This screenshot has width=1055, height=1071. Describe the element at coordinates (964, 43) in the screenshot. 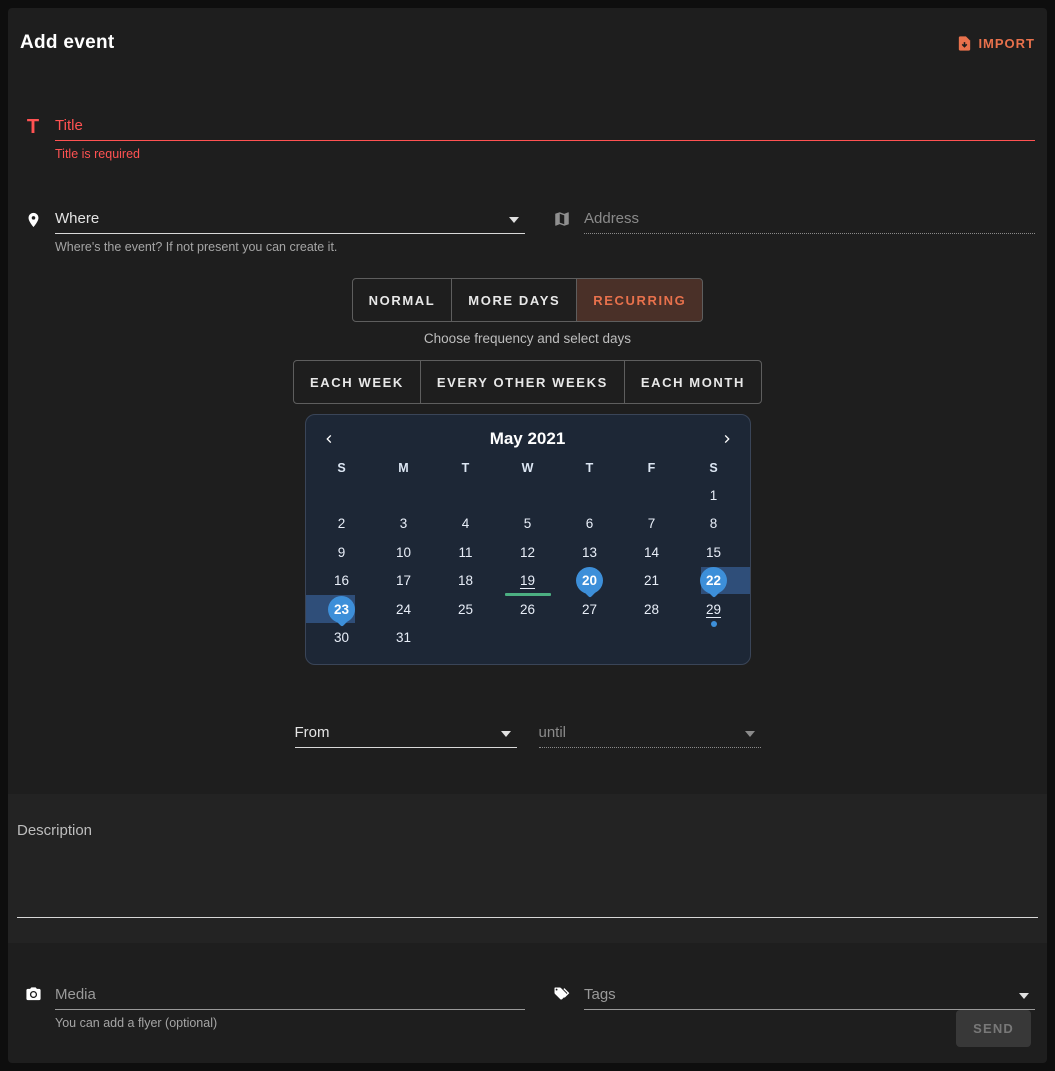

I see `import-file-icon` at that location.